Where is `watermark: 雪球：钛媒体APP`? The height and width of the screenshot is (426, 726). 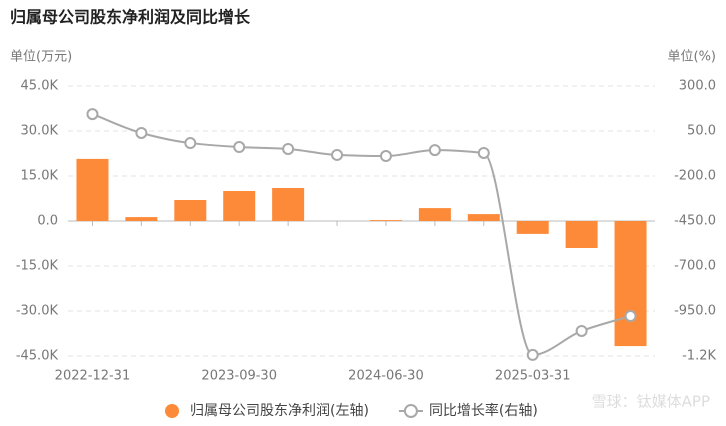
watermark: 雪球：钛媒体APP is located at coordinates (651, 402).